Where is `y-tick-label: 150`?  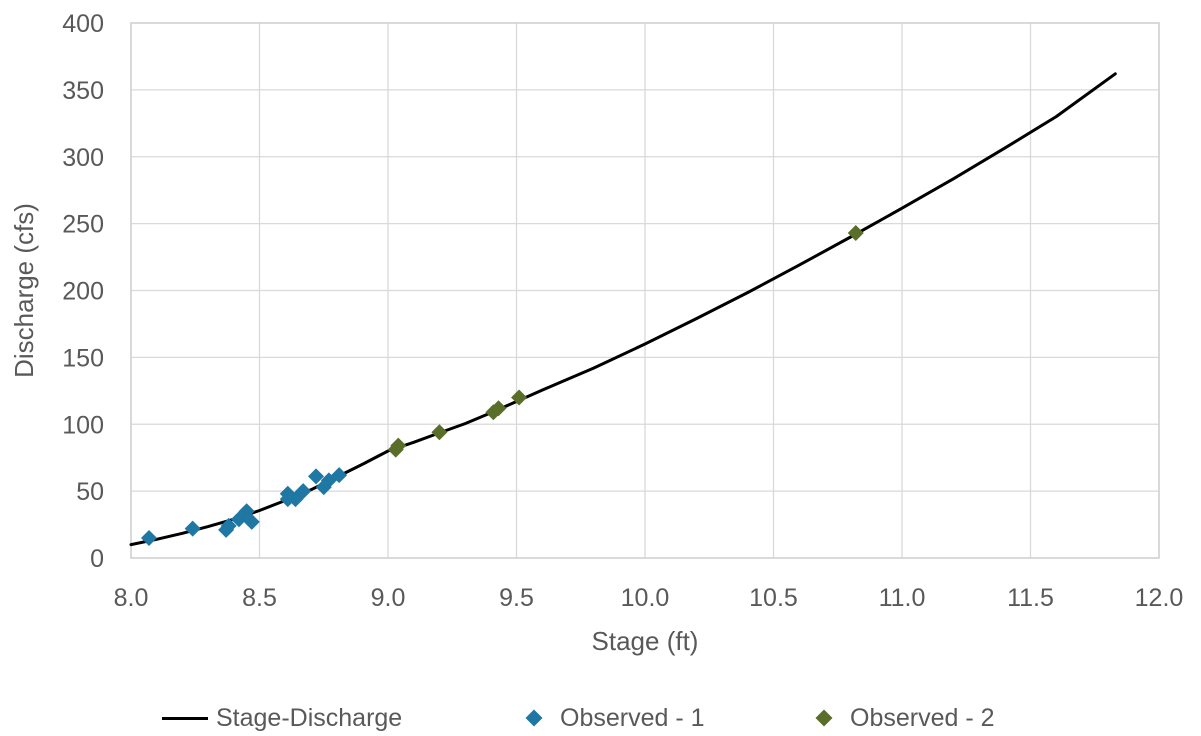 y-tick-label: 150 is located at coordinates (83, 358).